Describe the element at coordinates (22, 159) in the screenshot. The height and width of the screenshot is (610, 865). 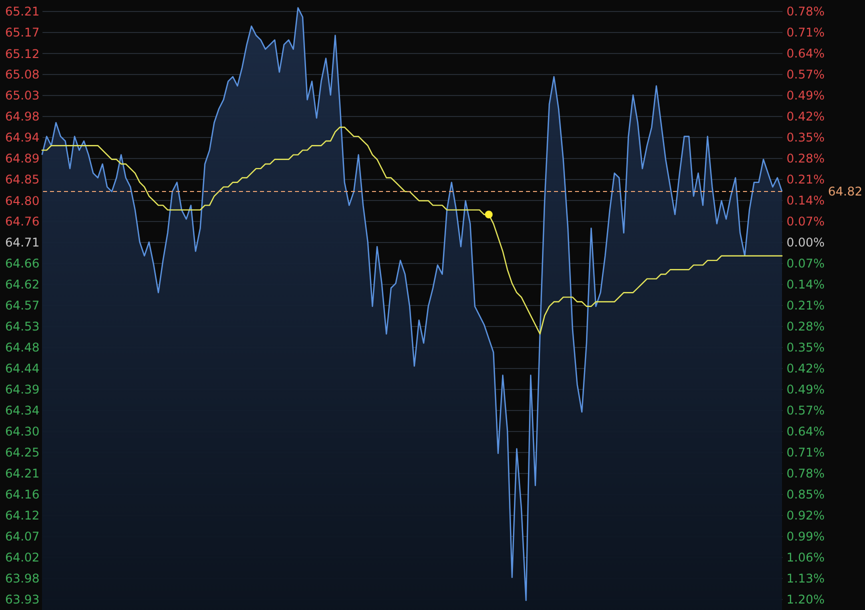
I see `y-tick-label: 64.89` at that location.